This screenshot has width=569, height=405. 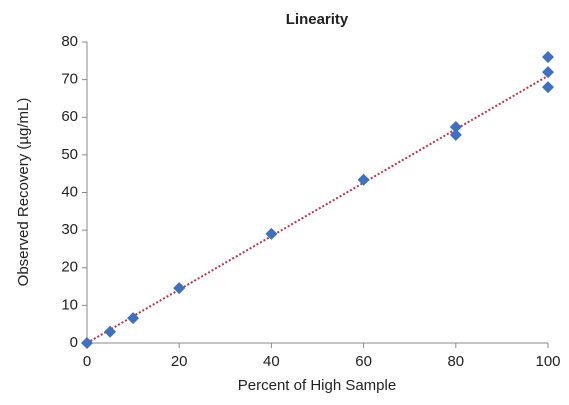 I want to click on y-tick-label: 70, so click(x=69, y=79).